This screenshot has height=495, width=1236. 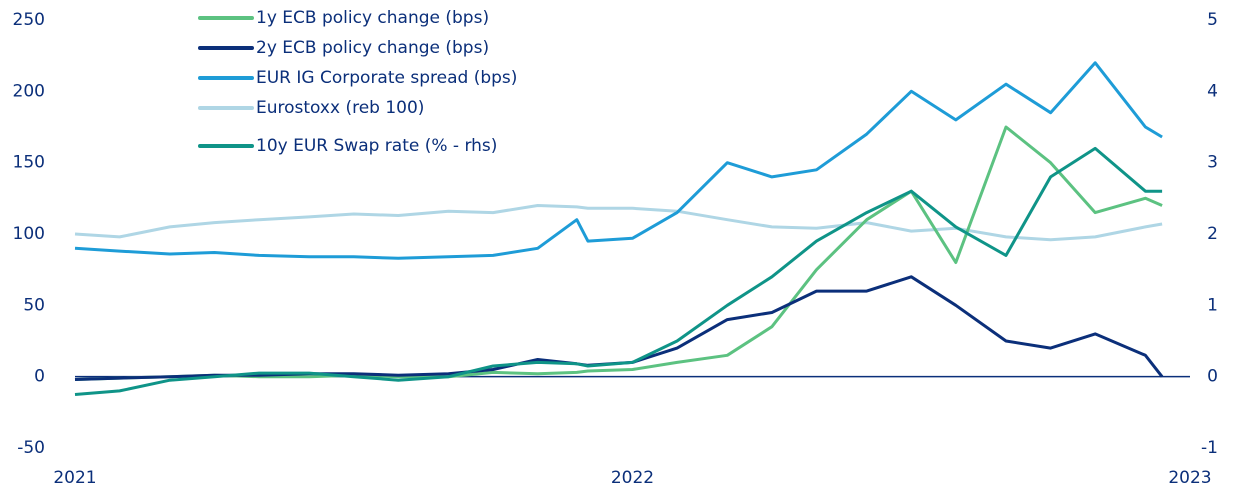 What do you see at coordinates (31, 448) in the screenshot?
I see `y-tick-label: -50` at bounding box center [31, 448].